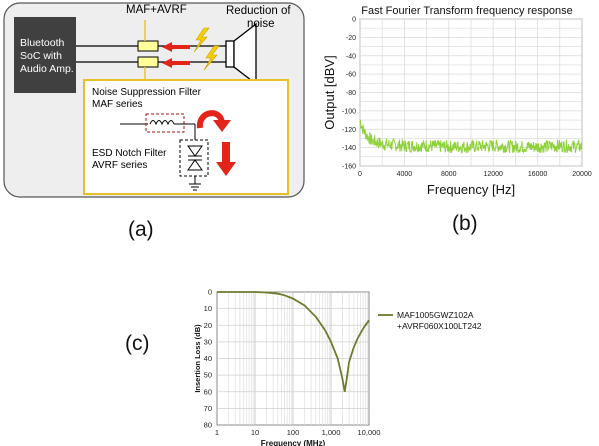 The image size is (599, 446). Describe the element at coordinates (360, 174) in the screenshot. I see `x-tick-label: 0` at that location.